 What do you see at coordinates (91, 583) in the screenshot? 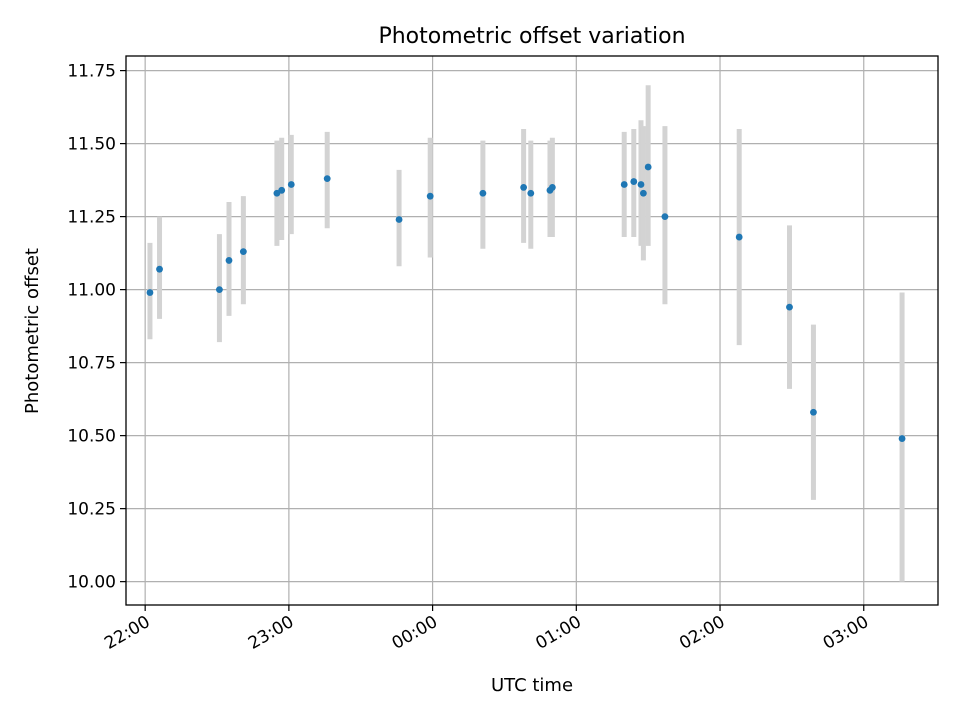
I see `y-tick-label: 10.00` at bounding box center [91, 583].